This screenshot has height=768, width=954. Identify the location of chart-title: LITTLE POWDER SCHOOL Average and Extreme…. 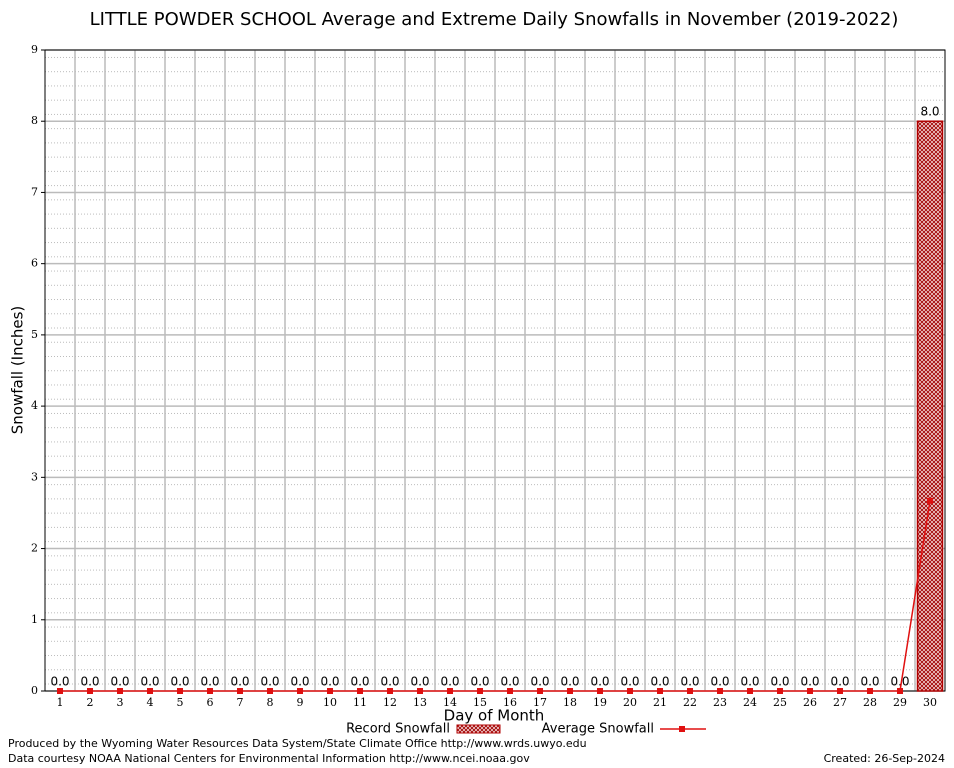
(494, 19).